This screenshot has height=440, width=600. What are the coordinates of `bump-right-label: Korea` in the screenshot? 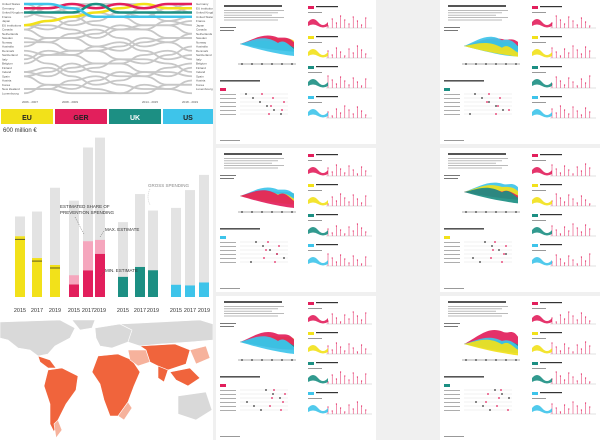 It's located at (200, 85).